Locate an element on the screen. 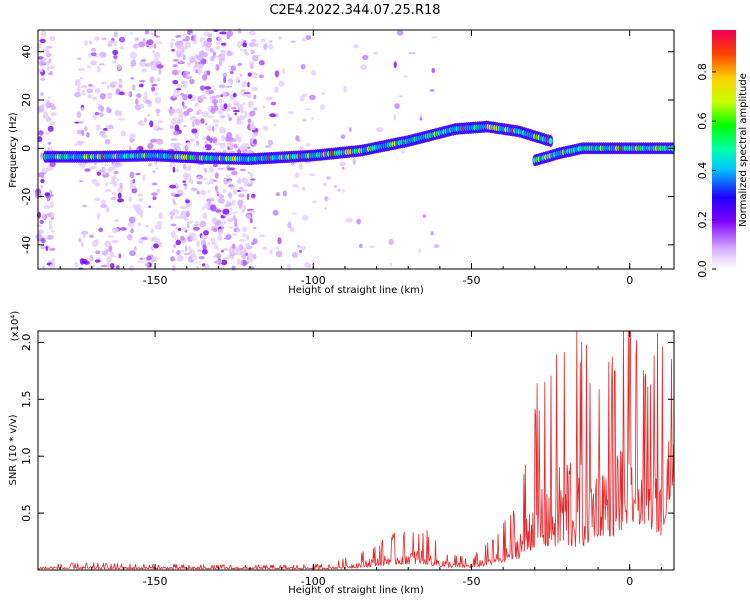 This screenshot has width=750, height=600. y-tick-label: 1.5 is located at coordinates (26, 400).